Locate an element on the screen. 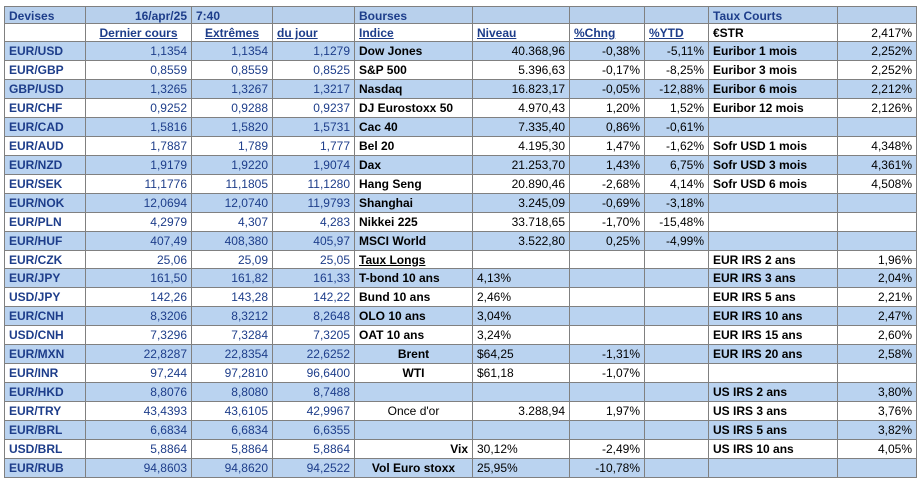 The height and width of the screenshot is (482, 921). dernier-cours-value: 6,6834 is located at coordinates (139, 431).